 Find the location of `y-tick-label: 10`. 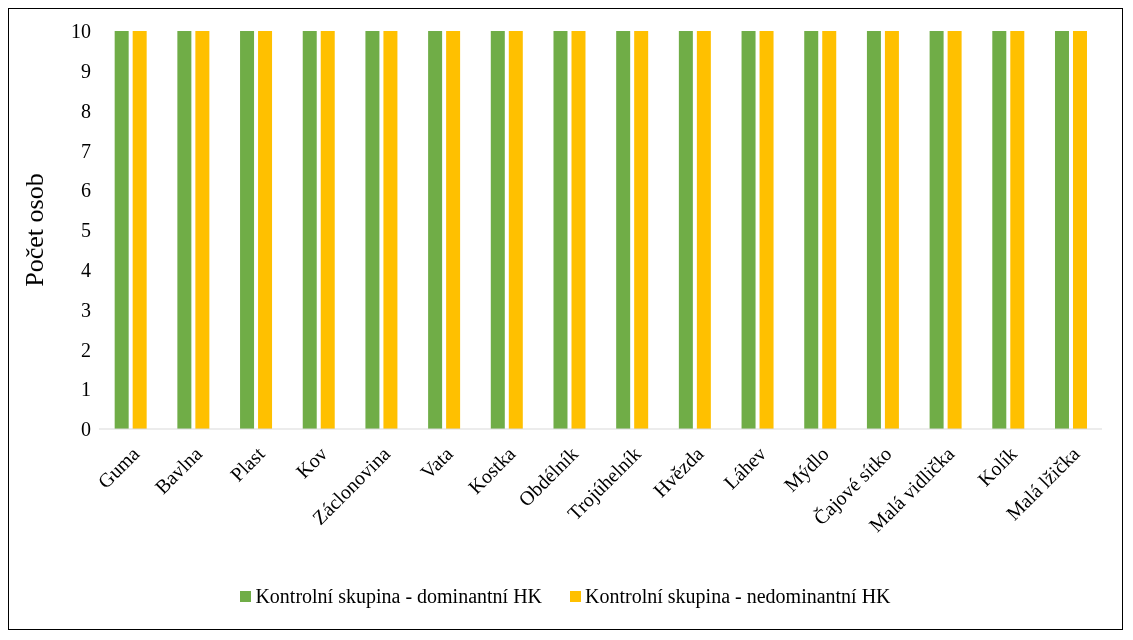

y-tick-label: 10 is located at coordinates (81, 31).